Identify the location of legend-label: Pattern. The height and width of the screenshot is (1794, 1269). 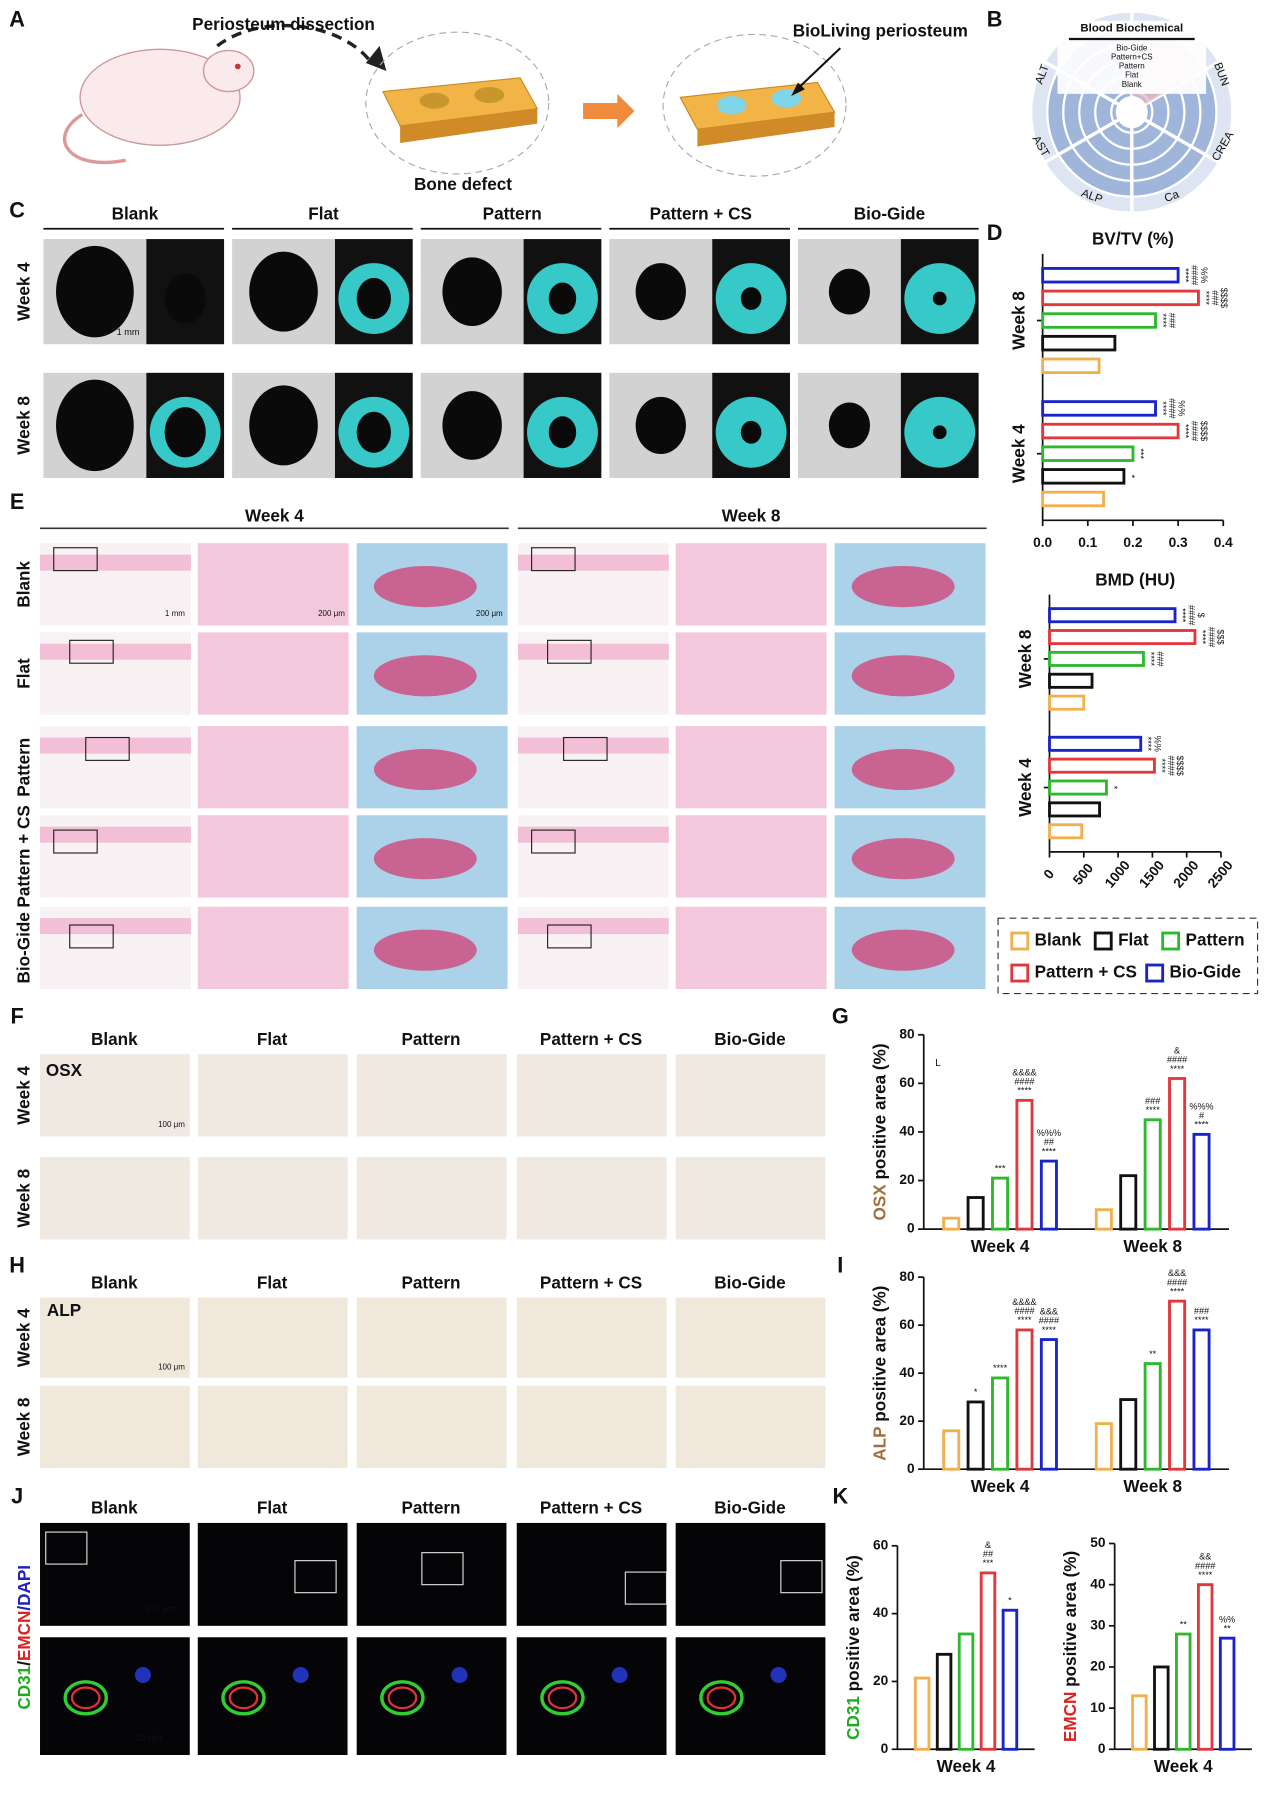
(1215, 940).